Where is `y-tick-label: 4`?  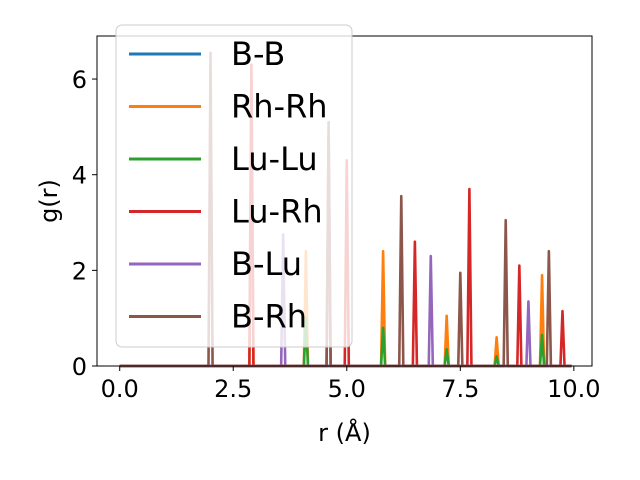 y-tick-label: 4 is located at coordinates (79, 176).